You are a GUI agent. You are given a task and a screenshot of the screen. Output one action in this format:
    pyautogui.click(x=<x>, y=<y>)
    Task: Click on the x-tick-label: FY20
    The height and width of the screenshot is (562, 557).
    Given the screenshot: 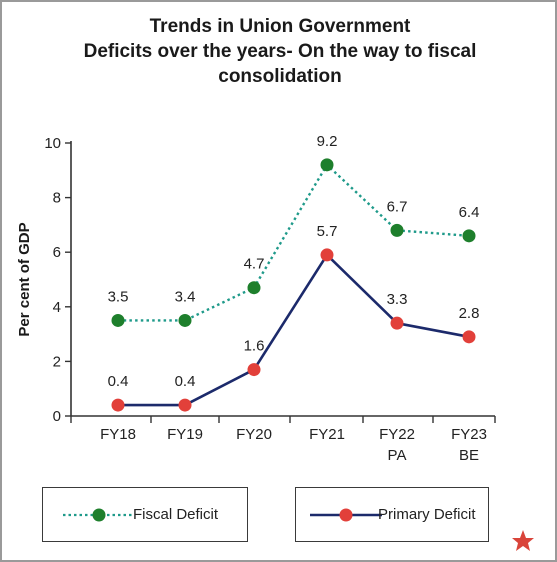 What is the action you would take?
    pyautogui.click(x=254, y=434)
    